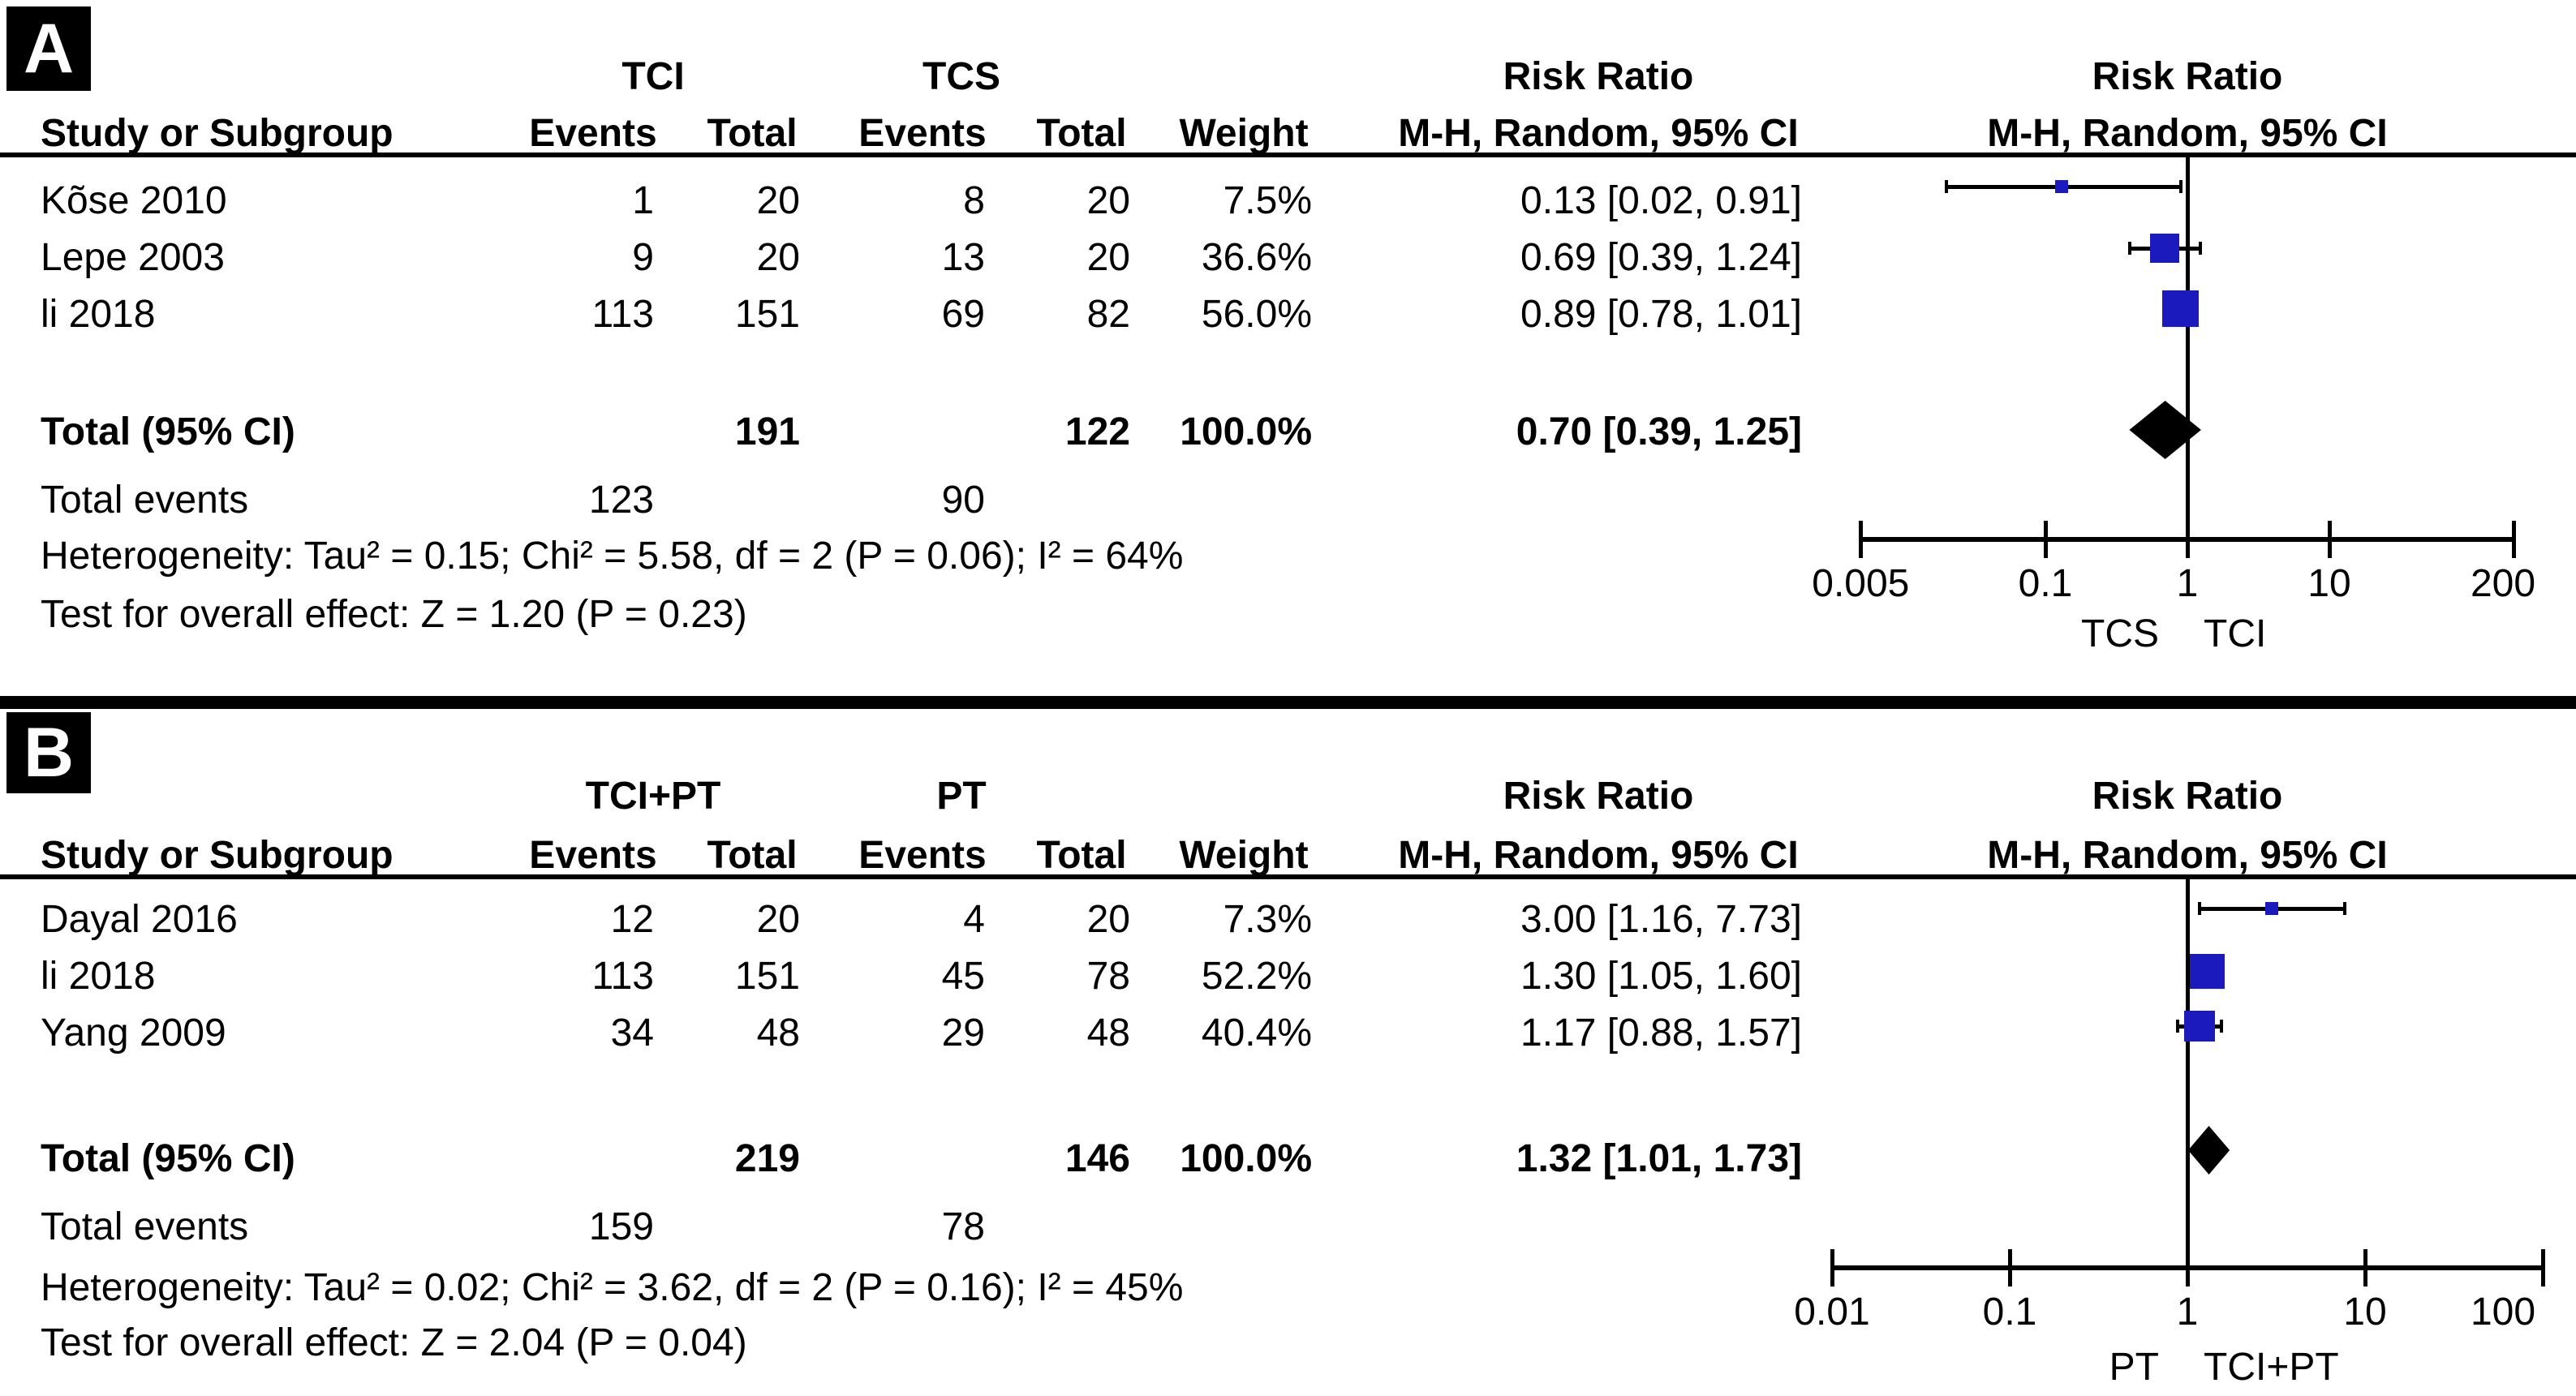 This screenshot has height=1396, width=2576. What do you see at coordinates (643, 257) in the screenshot?
I see `events1-value: 9` at bounding box center [643, 257].